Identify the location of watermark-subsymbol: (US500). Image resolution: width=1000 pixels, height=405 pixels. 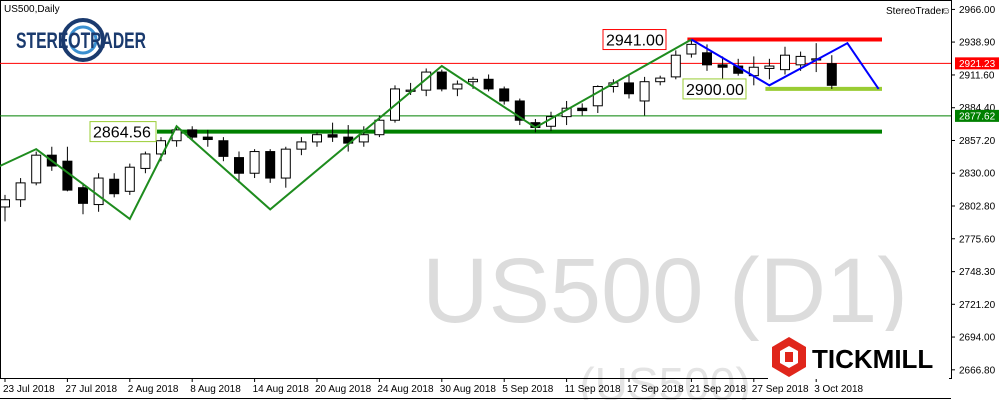
(664, 379).